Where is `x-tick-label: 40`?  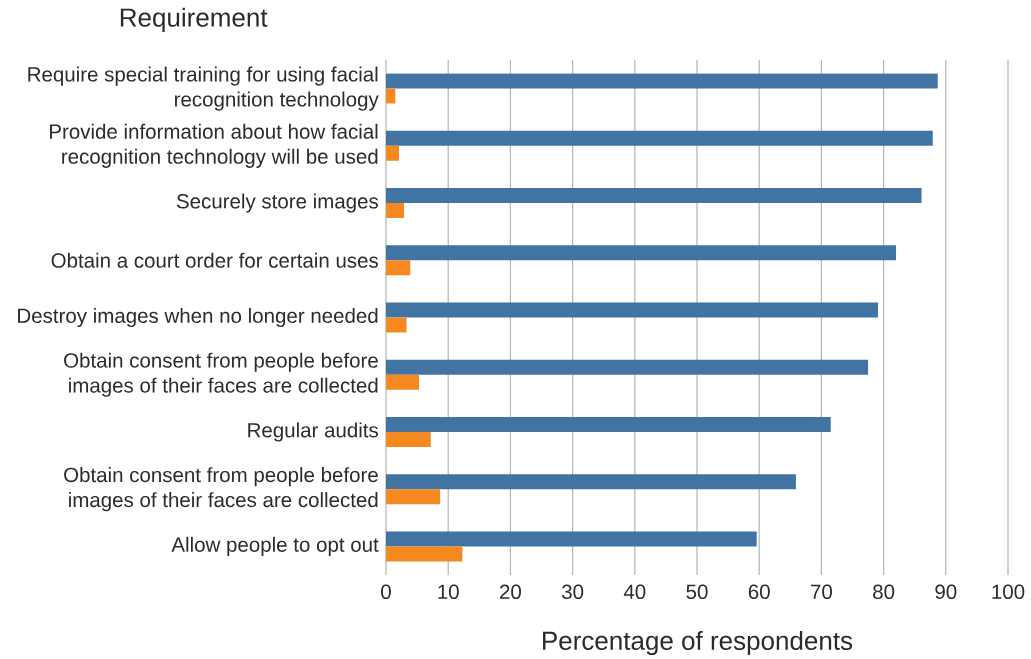
x-tick-label: 40 is located at coordinates (634, 592).